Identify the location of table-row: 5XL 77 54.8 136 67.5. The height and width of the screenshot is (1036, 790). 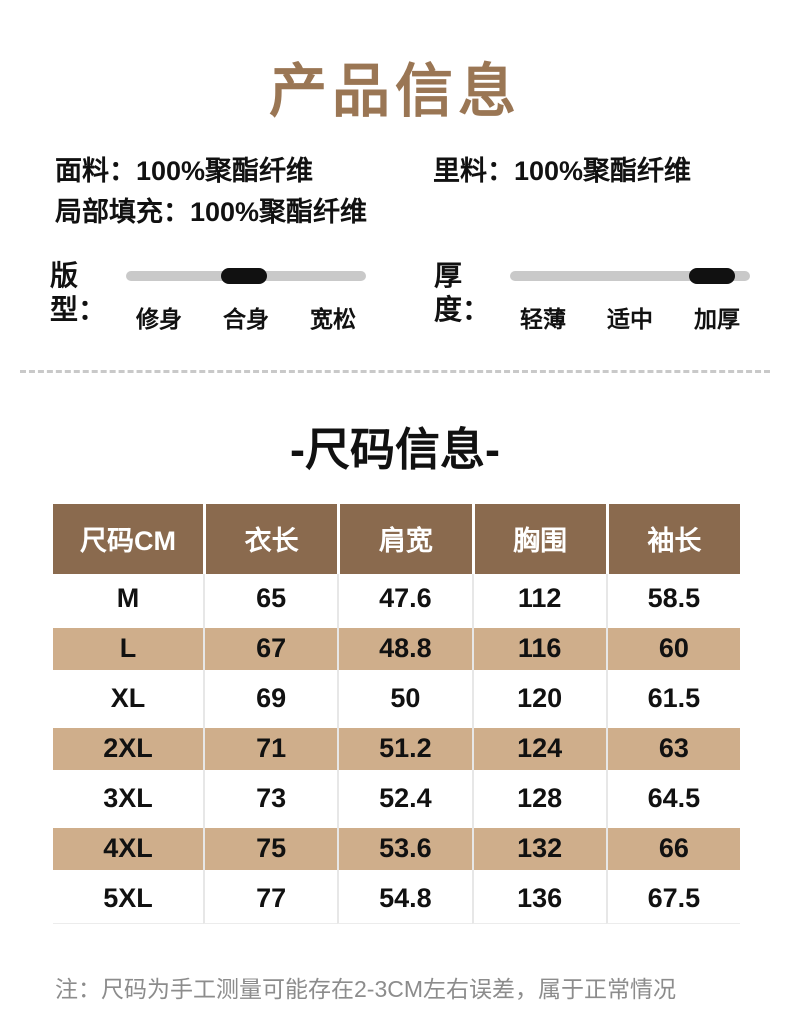
(396, 898).